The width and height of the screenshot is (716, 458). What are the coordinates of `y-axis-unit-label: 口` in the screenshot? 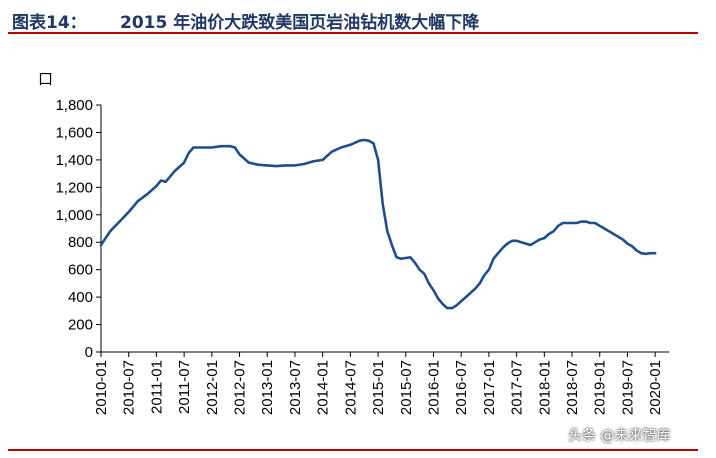 It's located at (45, 79).